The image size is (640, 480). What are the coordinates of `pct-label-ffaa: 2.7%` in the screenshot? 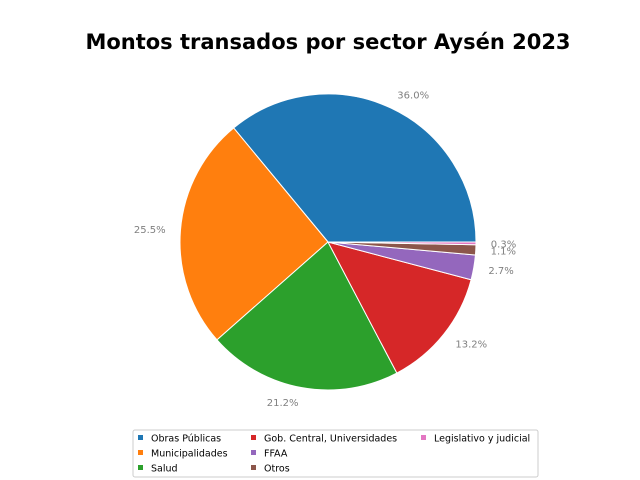 It's located at (500, 271).